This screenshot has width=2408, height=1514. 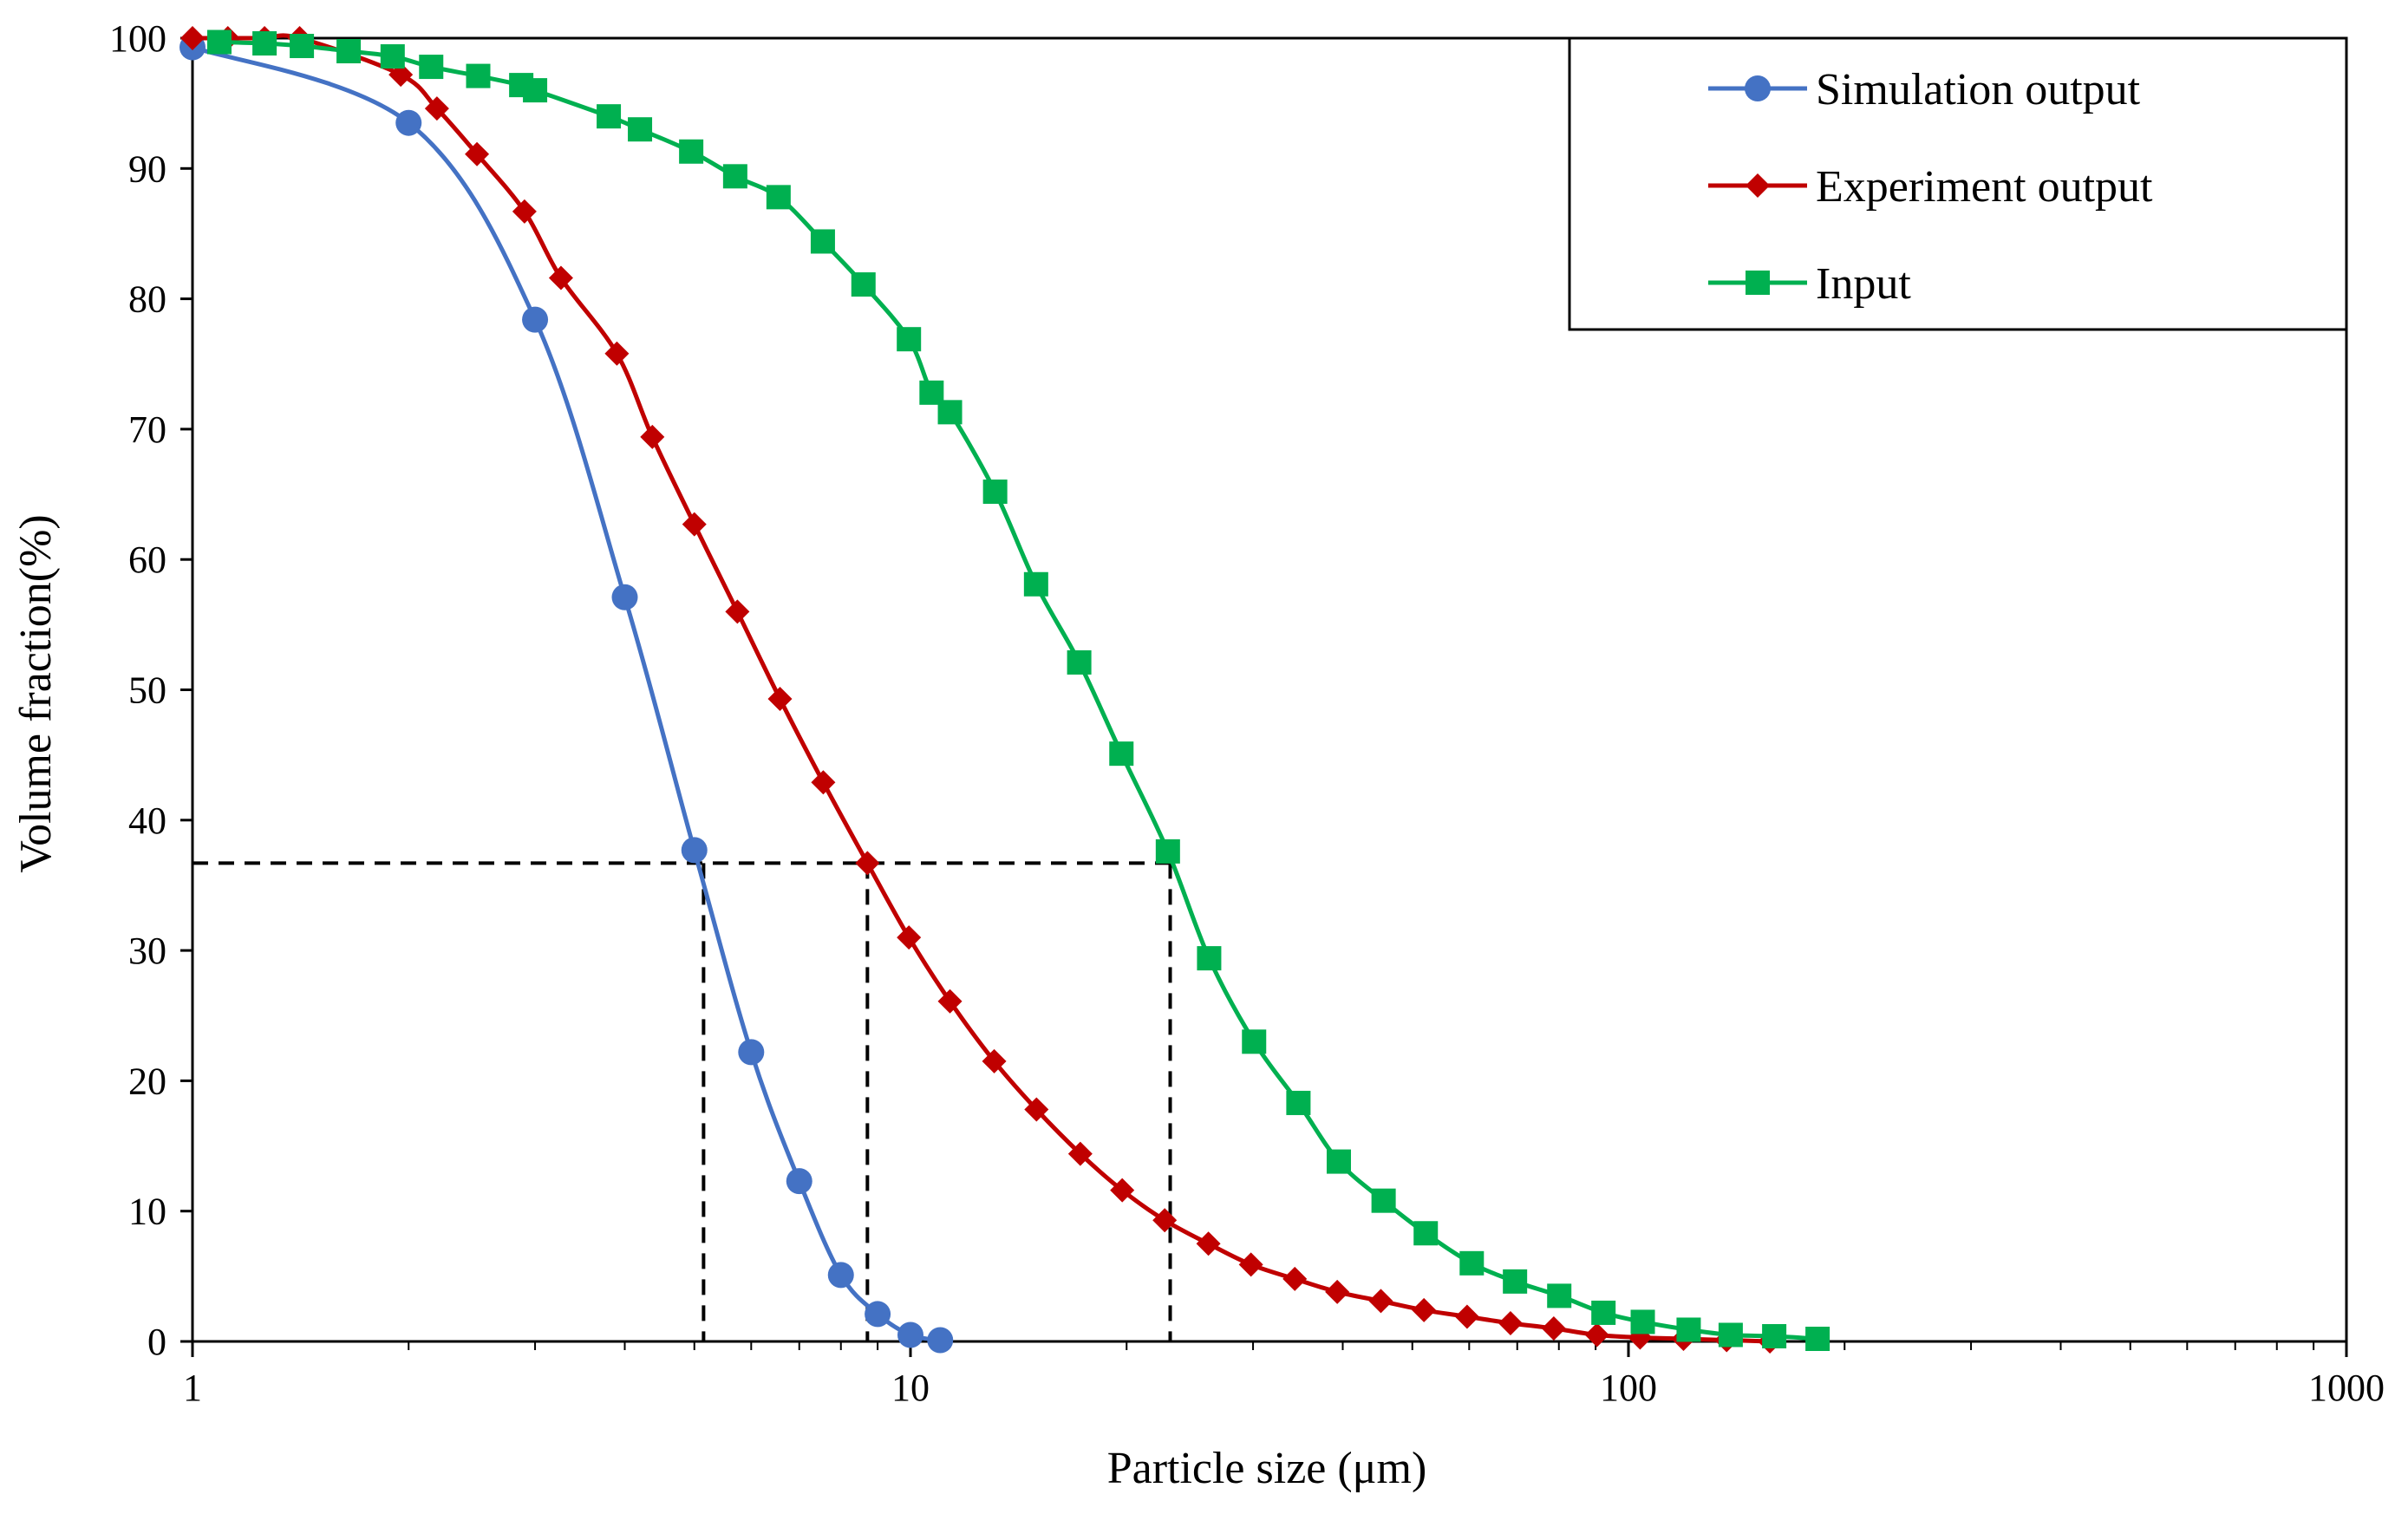 What do you see at coordinates (147, 1212) in the screenshot?
I see `y-tick-label: 10` at bounding box center [147, 1212].